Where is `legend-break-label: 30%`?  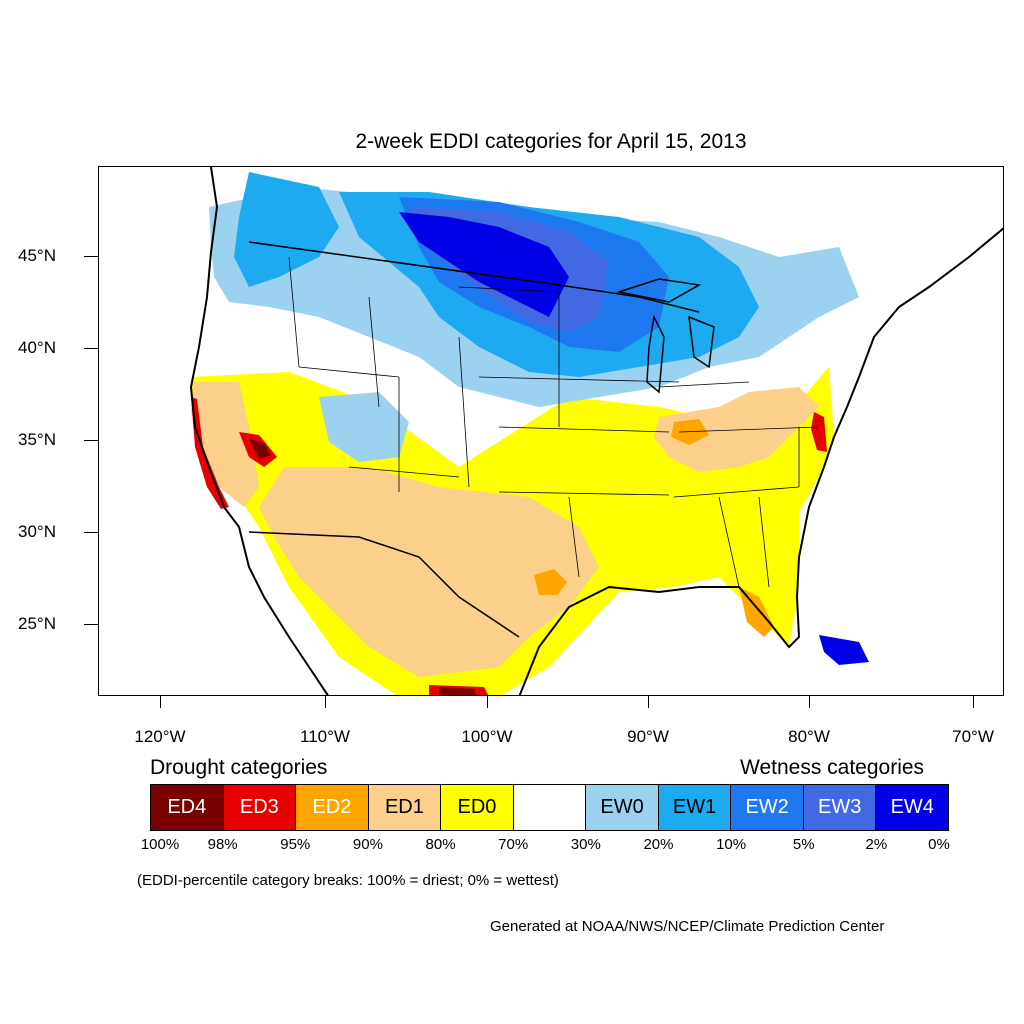 legend-break-label: 30% is located at coordinates (585, 844).